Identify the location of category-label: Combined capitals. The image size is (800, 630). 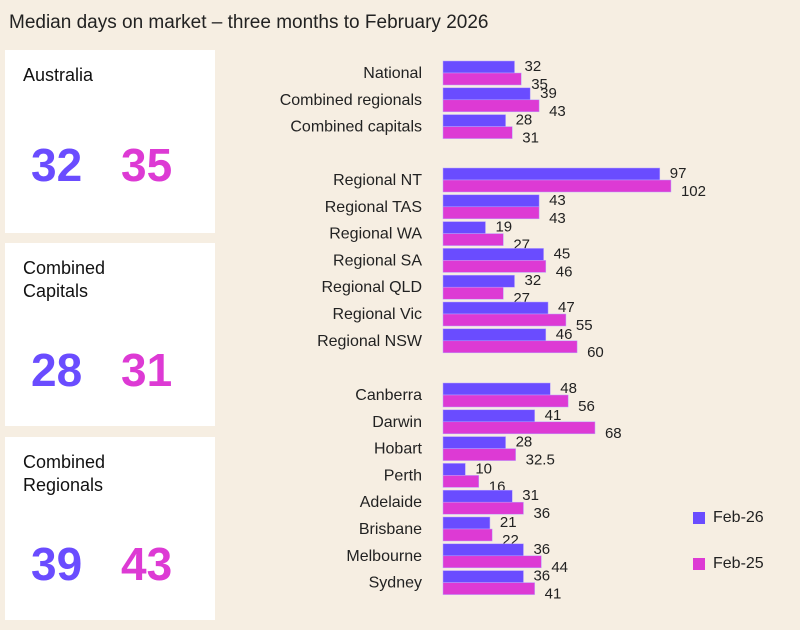
(356, 127).